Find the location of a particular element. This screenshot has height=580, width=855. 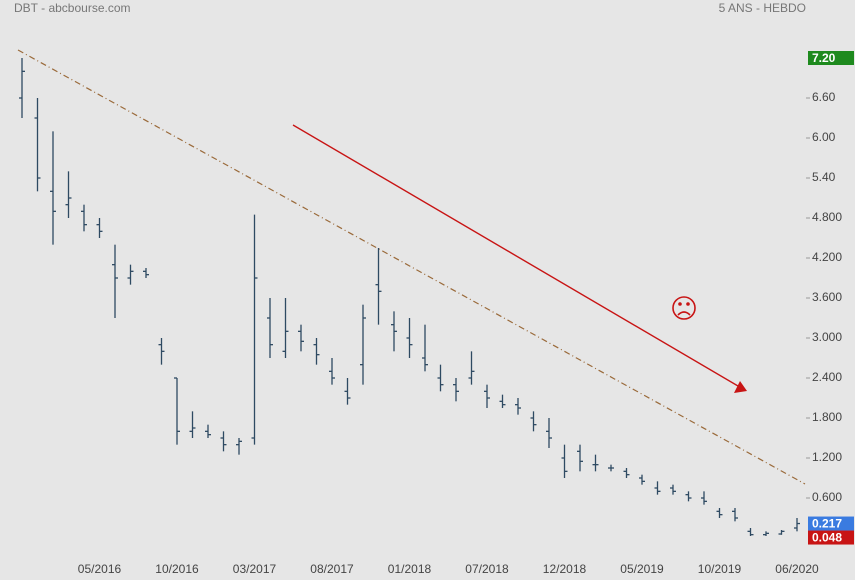

y-tick-label: 6.60 is located at coordinates (824, 97).